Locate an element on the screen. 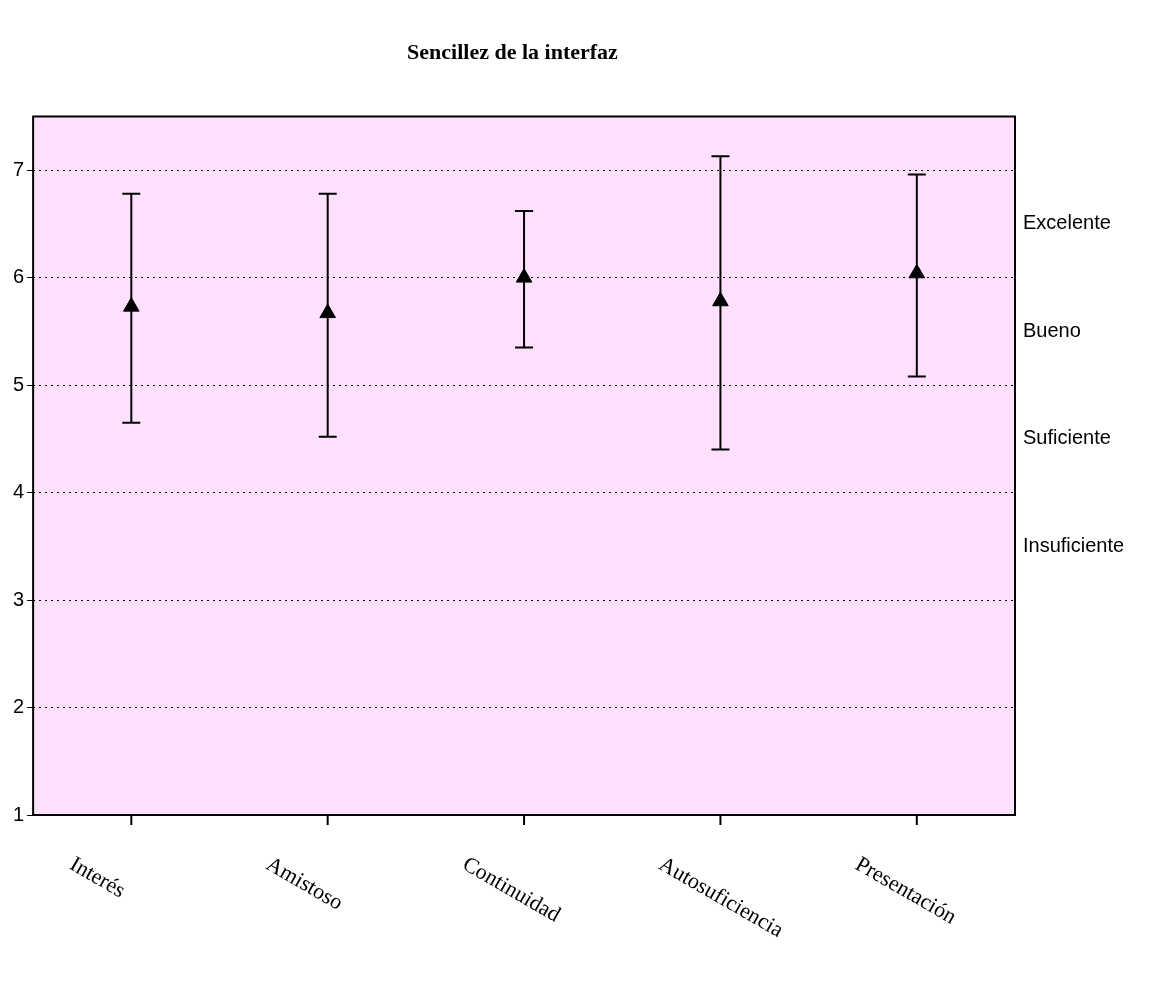  chart-title: Sencillez de la interfaz is located at coordinates (513, 51).